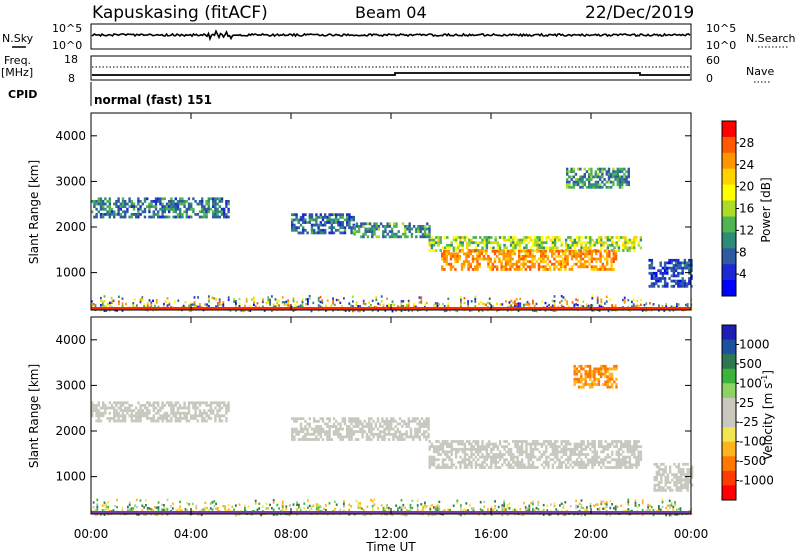  I want to click on velocity-colorbar-frame, so click(729, 412).